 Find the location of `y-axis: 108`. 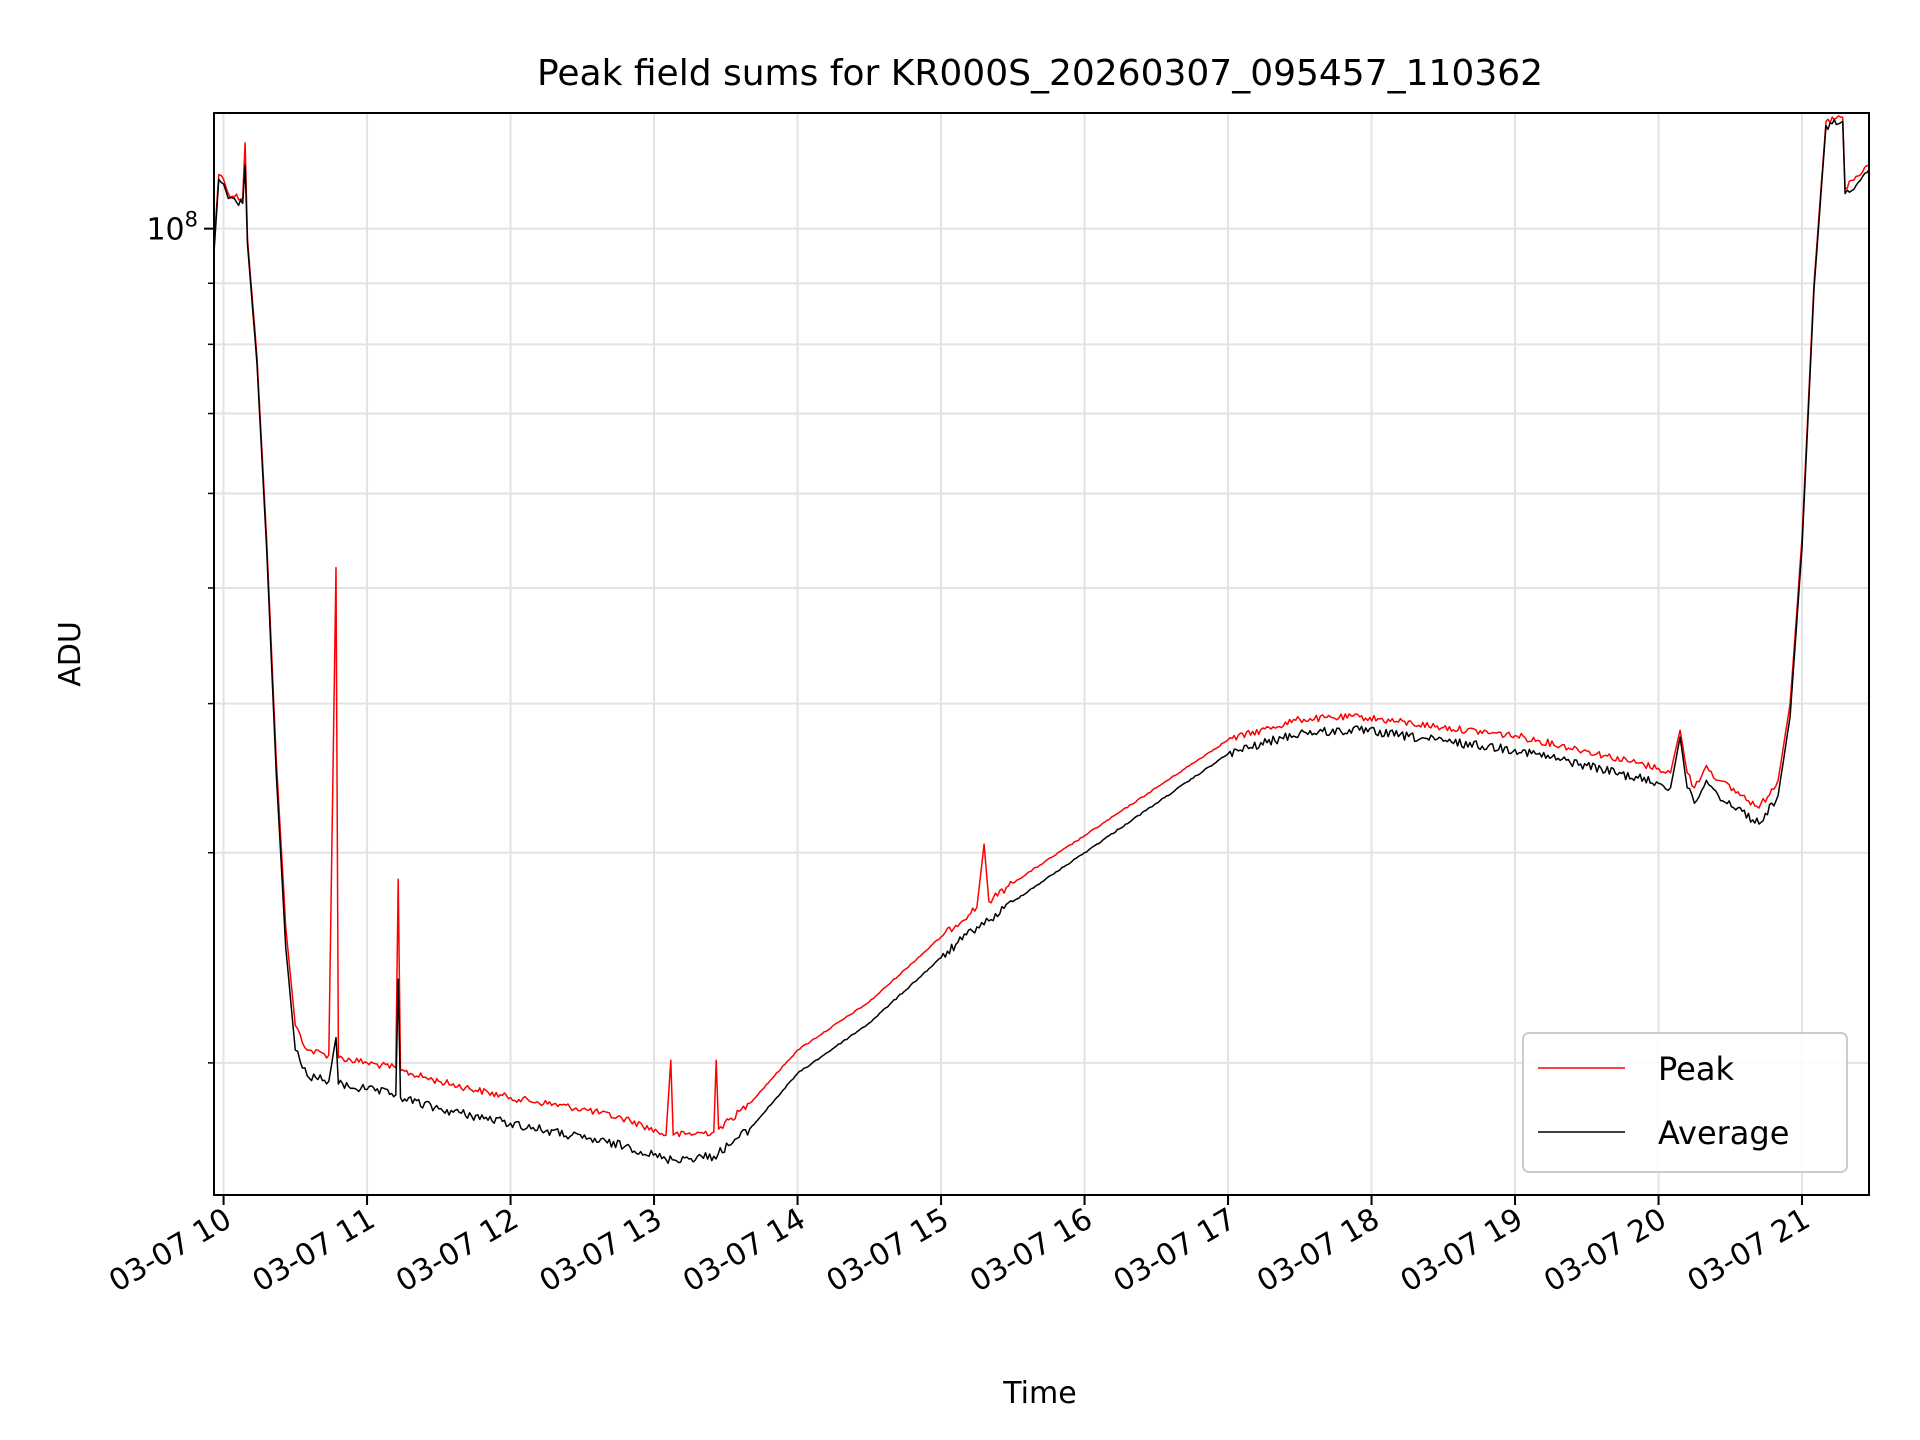

y-axis: 108 is located at coordinates (180, 636).